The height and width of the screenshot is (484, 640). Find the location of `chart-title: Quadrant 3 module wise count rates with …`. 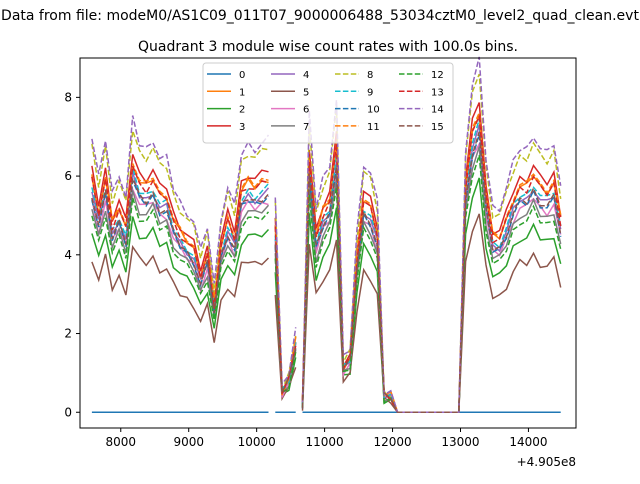

chart-title: Quadrant 3 module wise count rates with … is located at coordinates (328, 47).